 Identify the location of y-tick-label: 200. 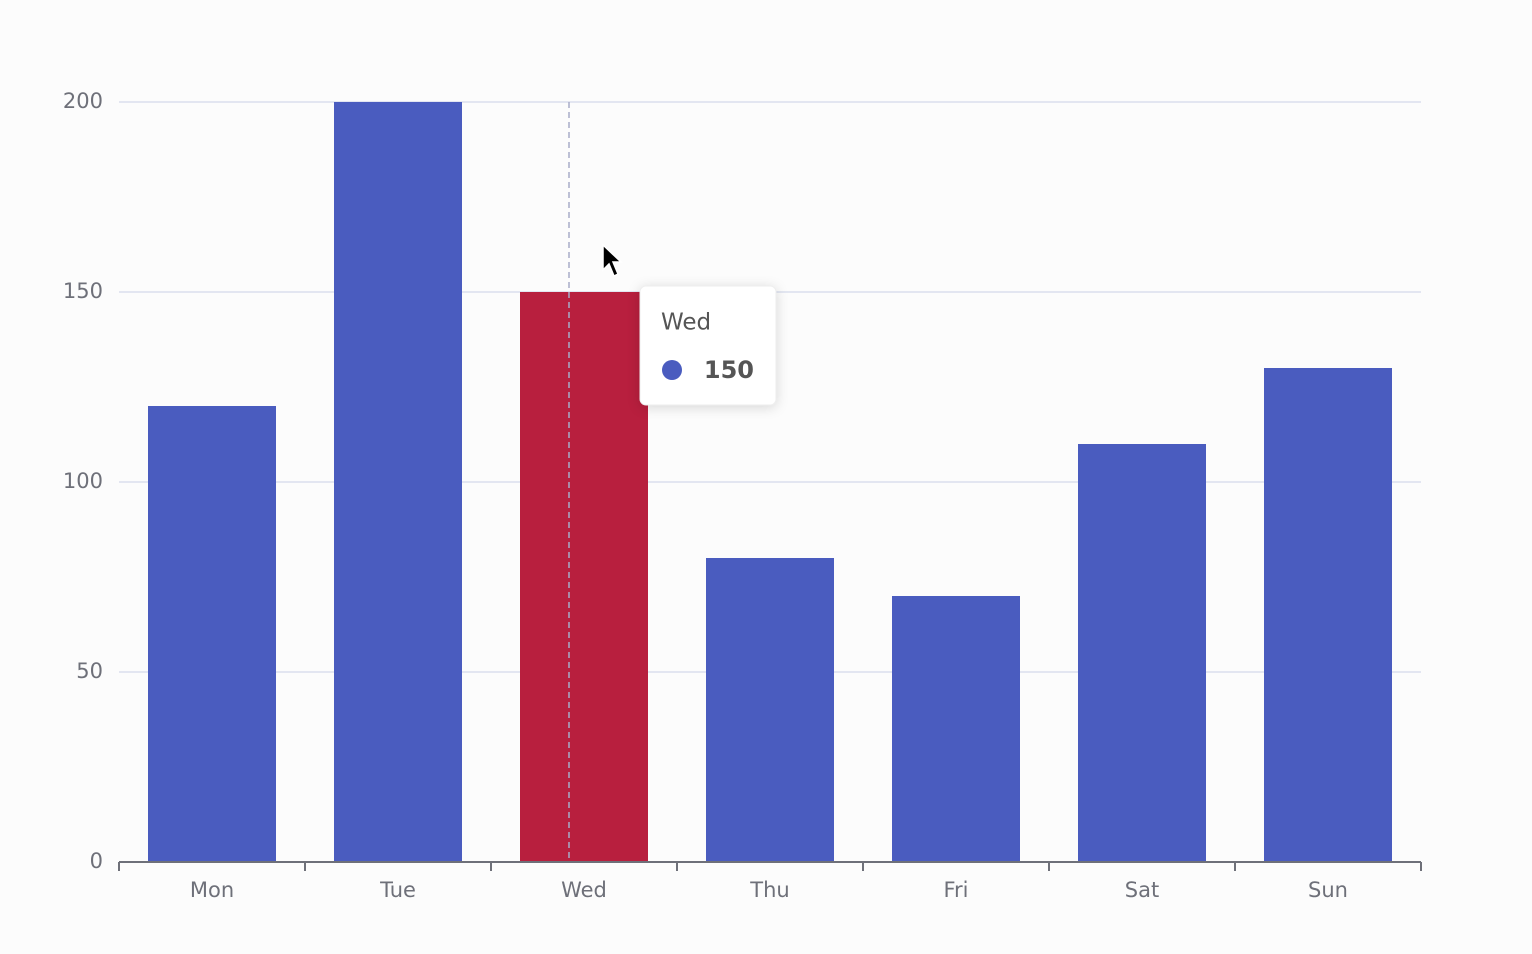
(83, 101).